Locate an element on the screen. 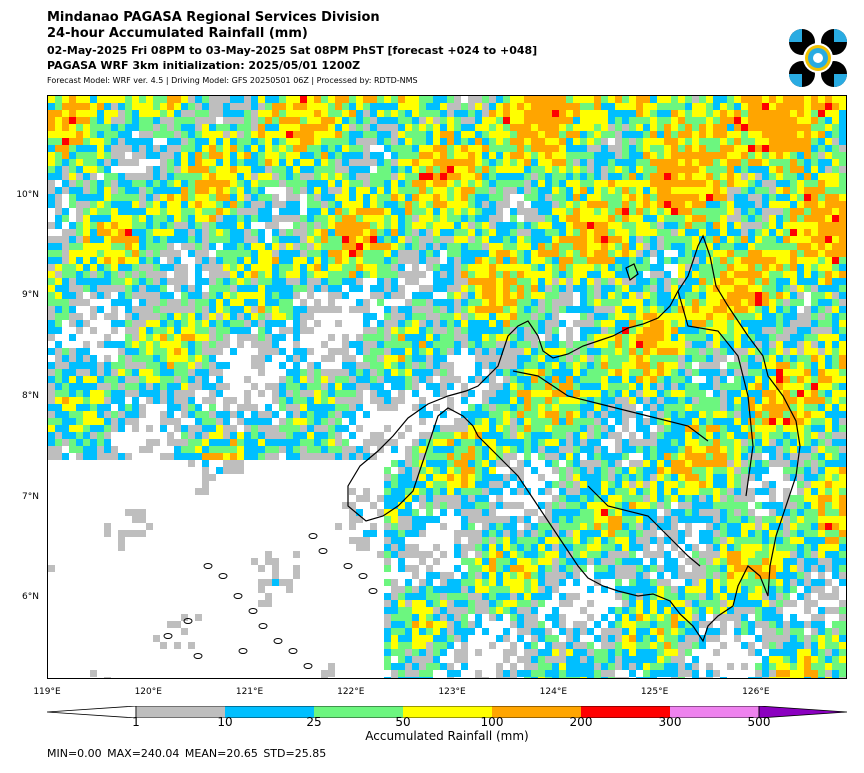 This screenshot has width=864, height=773. colorbar-tick-label: 500 is located at coordinates (759, 722).